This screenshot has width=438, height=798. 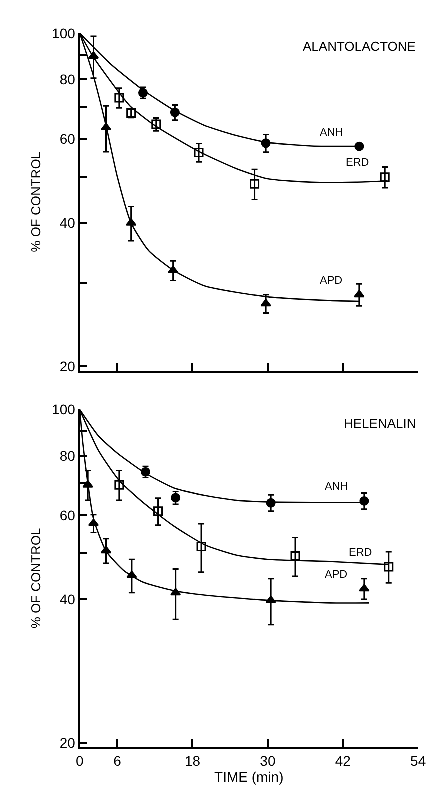 I want to click on x-tick-label: 6, so click(x=118, y=760).